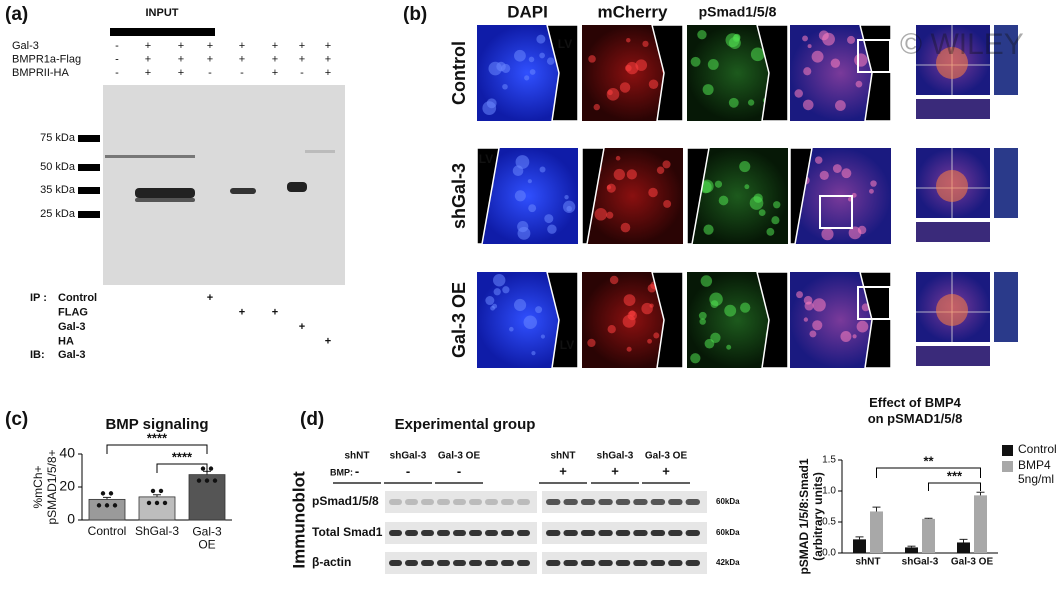  Describe the element at coordinates (666, 456) in the screenshot. I see `group-label: Gal-3 OE` at that location.